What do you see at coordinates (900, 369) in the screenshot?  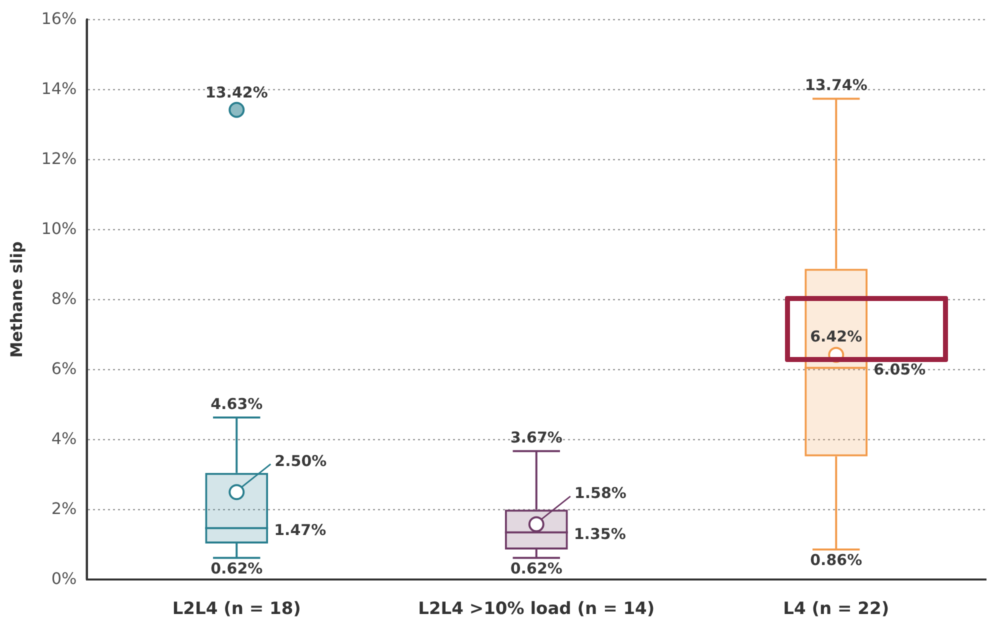 I see `annotation: 6.05%` at bounding box center [900, 369].